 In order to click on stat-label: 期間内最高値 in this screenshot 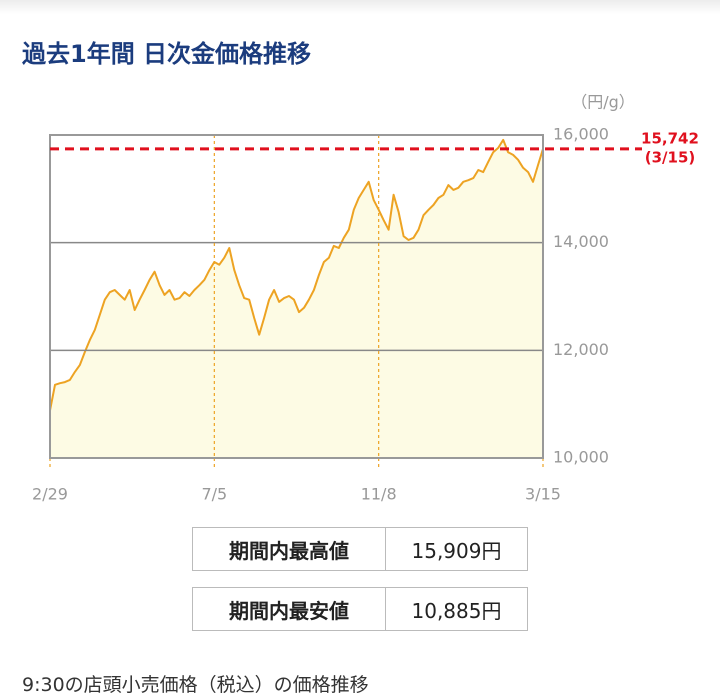, I will do `click(289, 549)`.